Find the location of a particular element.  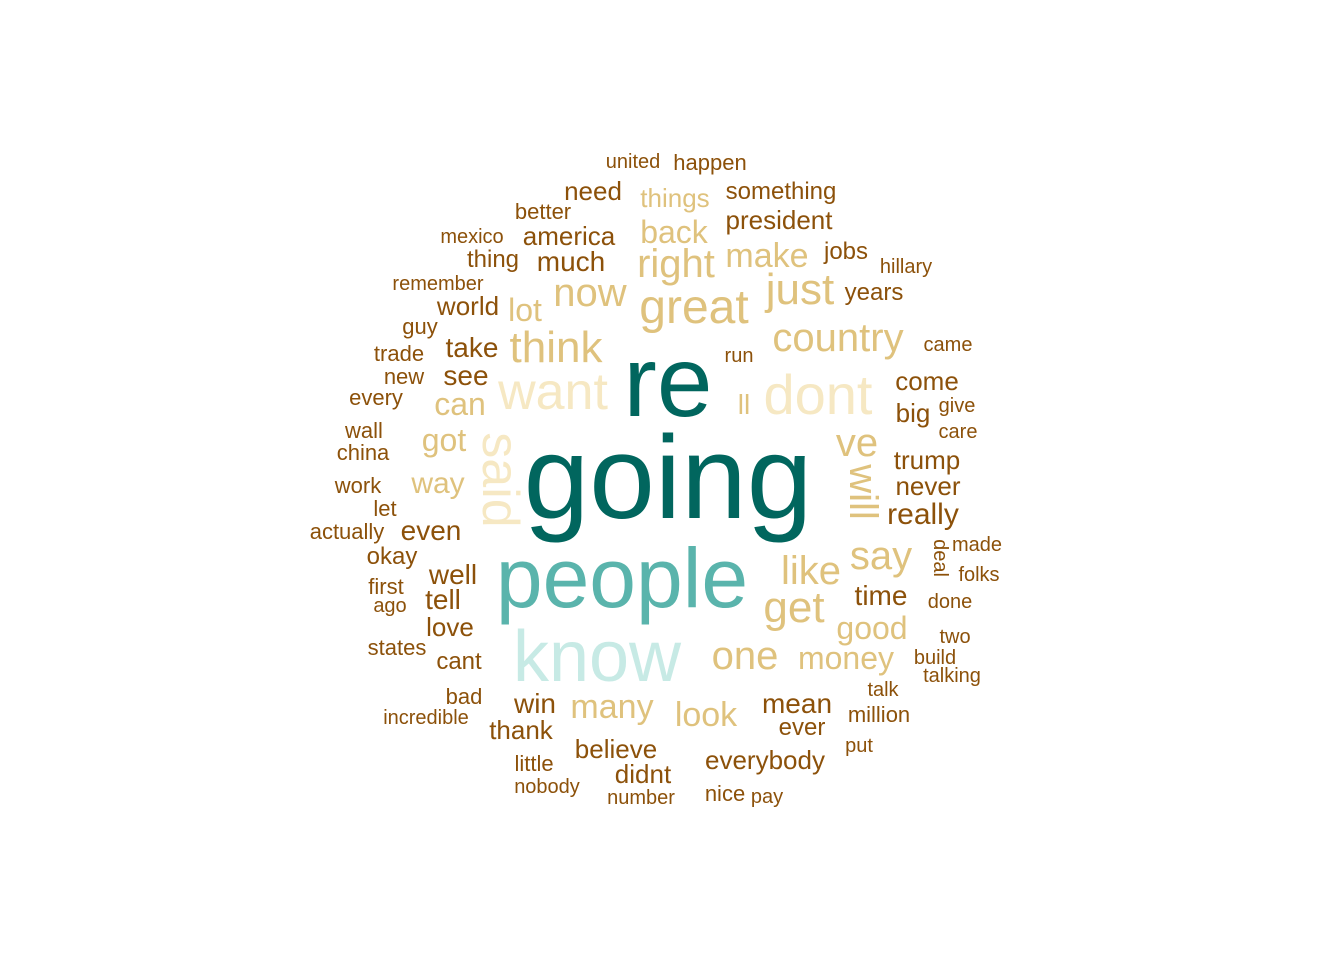

word-world: world is located at coordinates (468, 306).